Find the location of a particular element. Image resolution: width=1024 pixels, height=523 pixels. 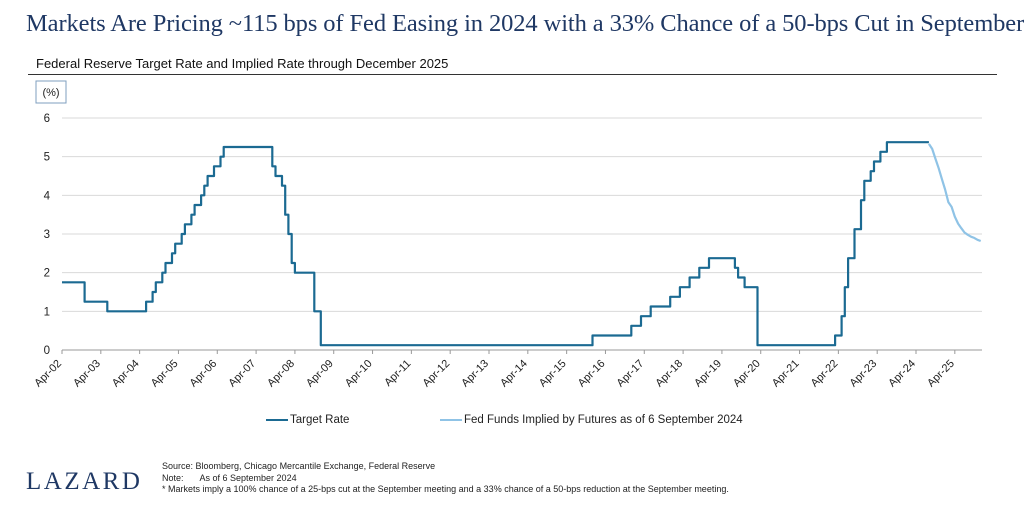

x-tick-label: Apr-04 is located at coordinates (126, 374).